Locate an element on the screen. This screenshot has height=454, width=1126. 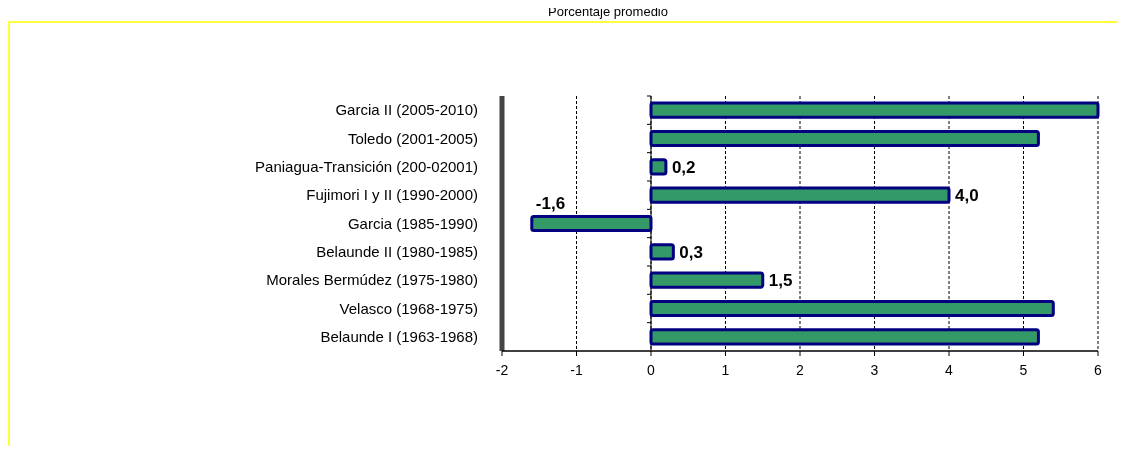
y-tick-label: Velasco (1968-1975) is located at coordinates (408, 308).